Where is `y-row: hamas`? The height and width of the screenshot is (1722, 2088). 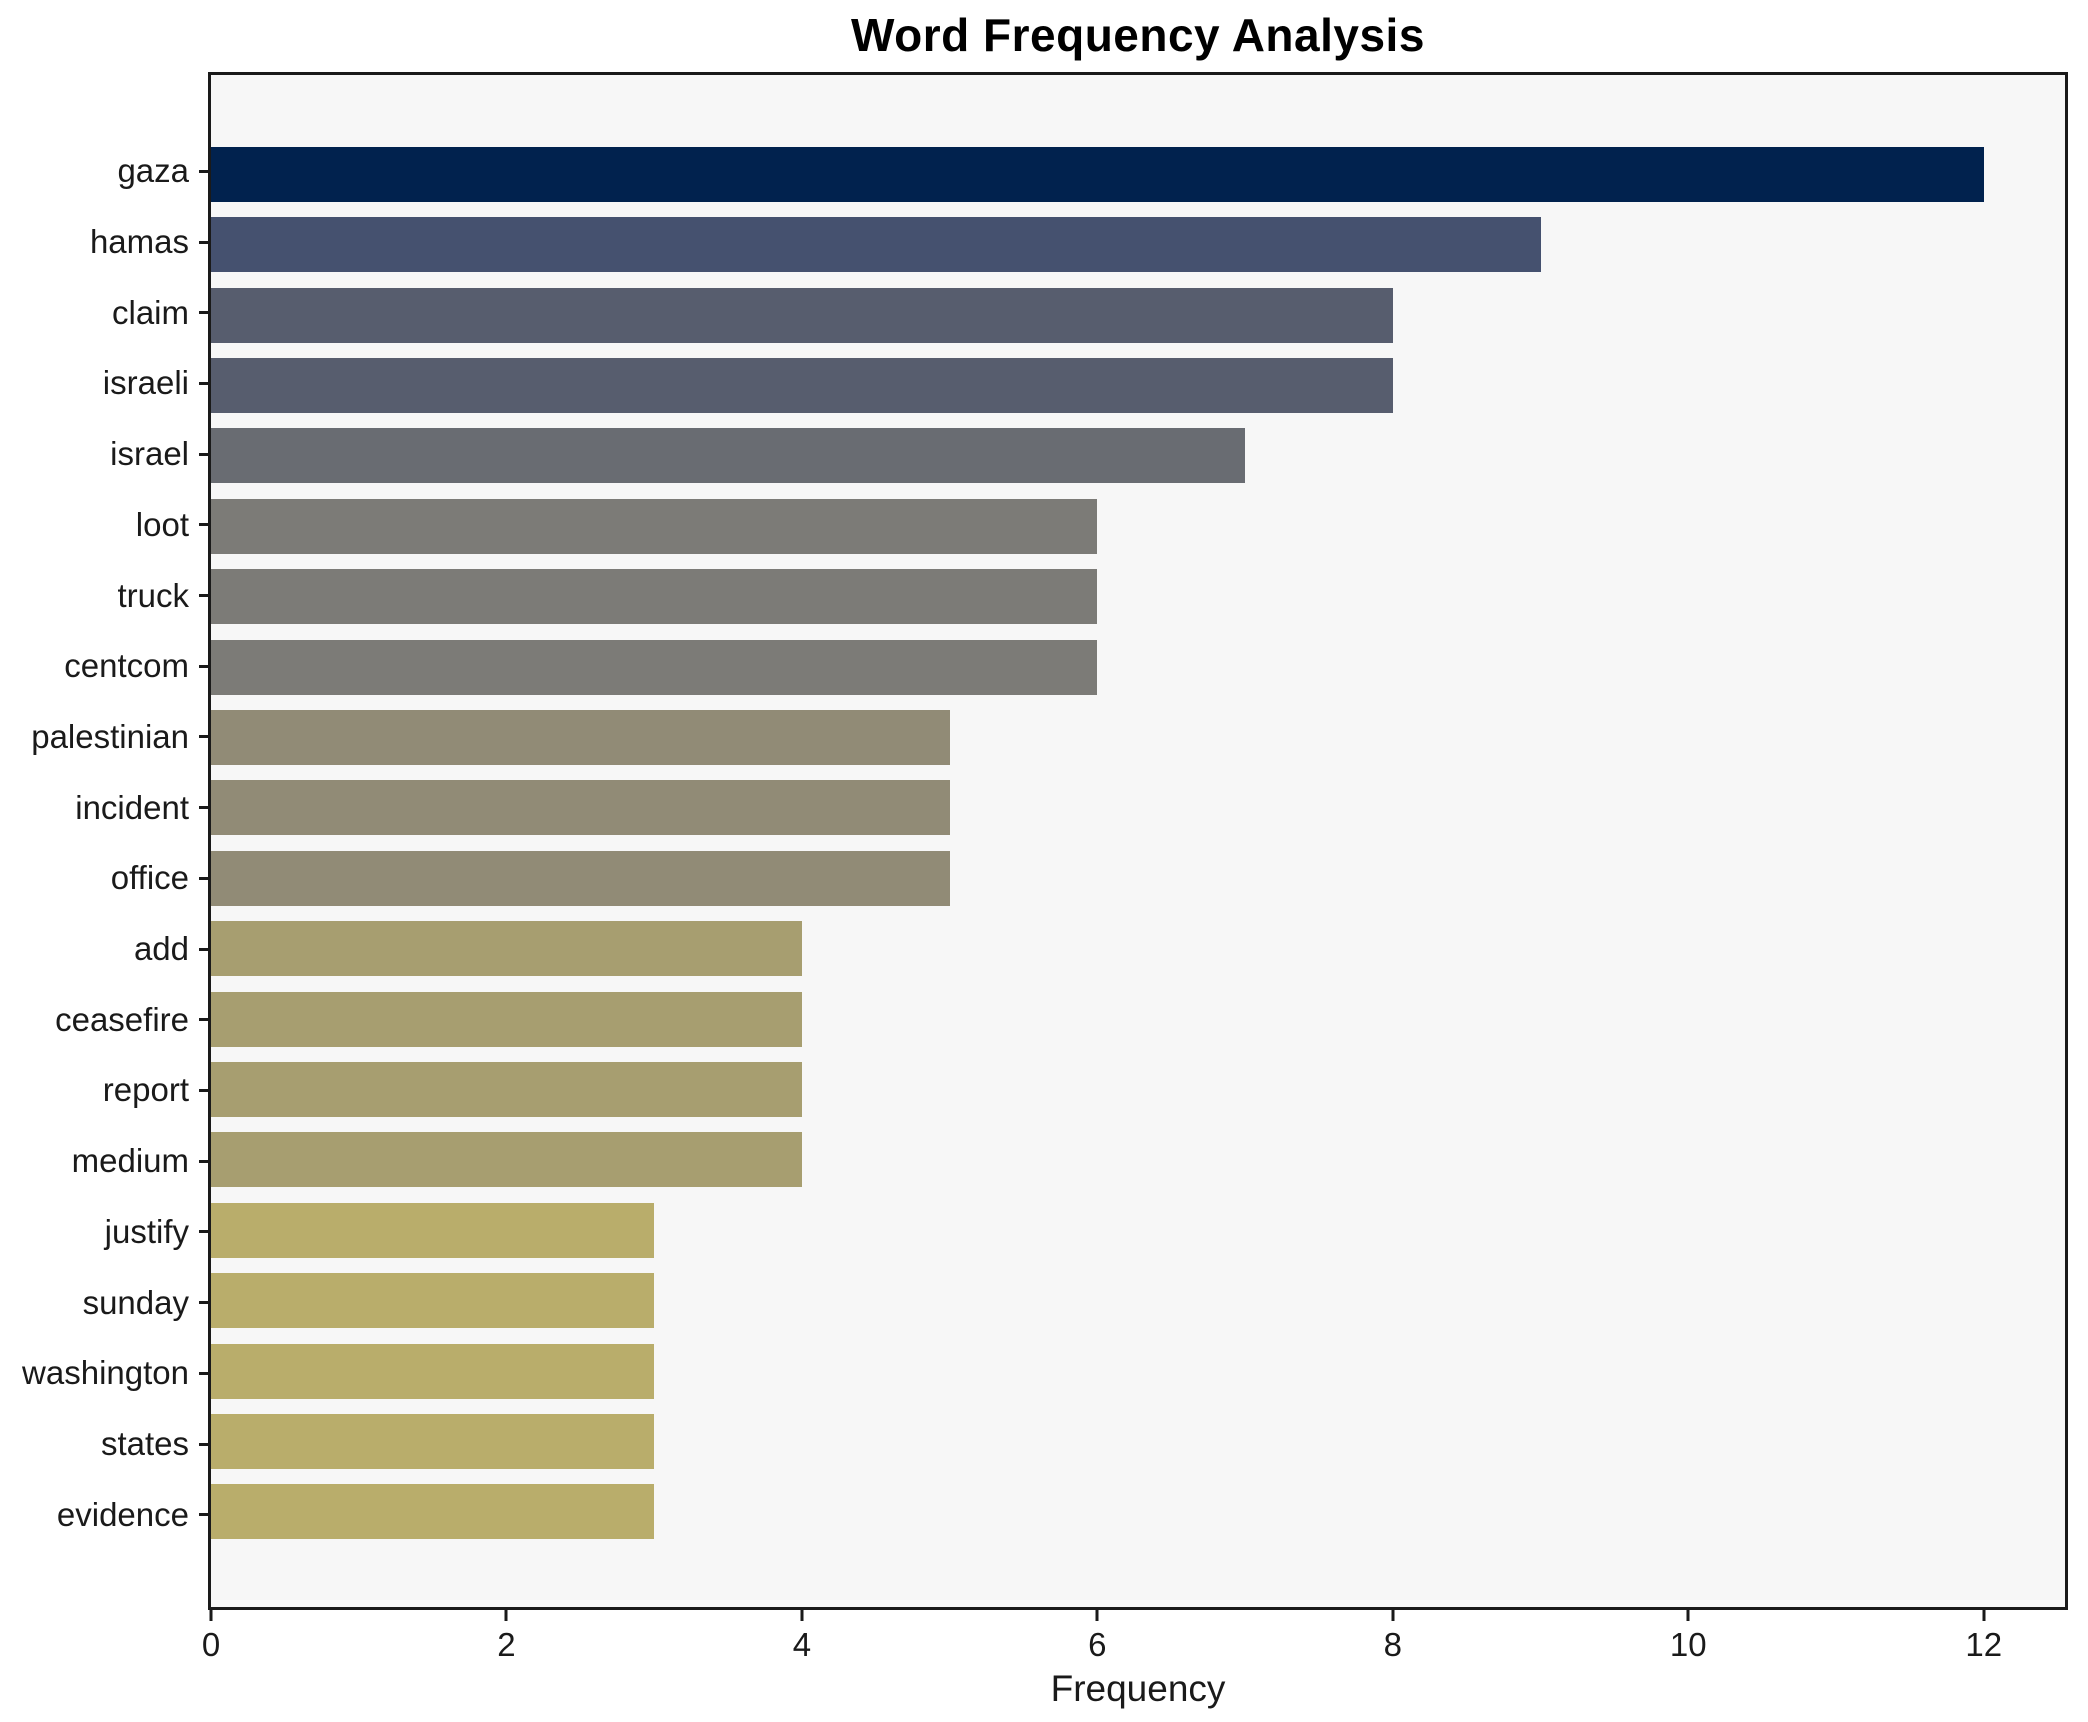
y-row: hamas is located at coordinates (104, 242).